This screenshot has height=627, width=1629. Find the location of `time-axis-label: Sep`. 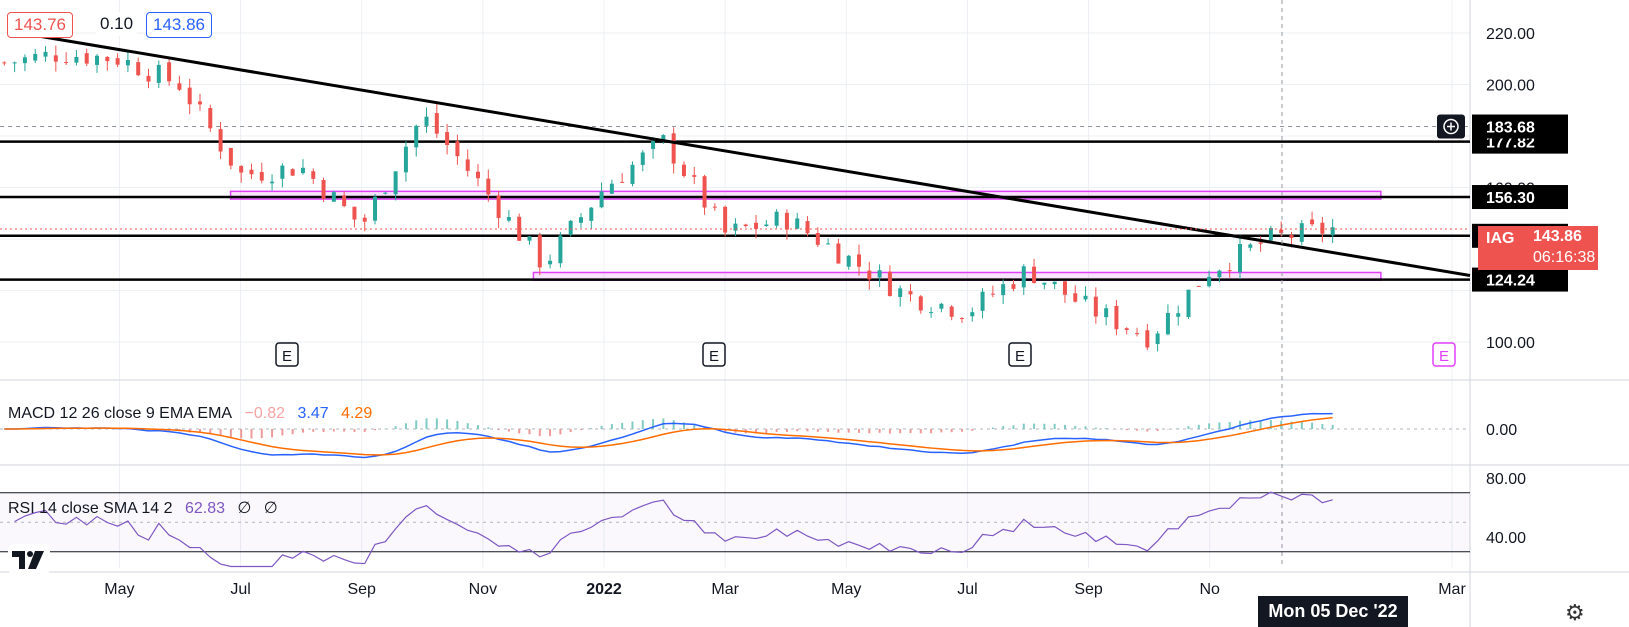

time-axis-label: Sep is located at coordinates (361, 589).